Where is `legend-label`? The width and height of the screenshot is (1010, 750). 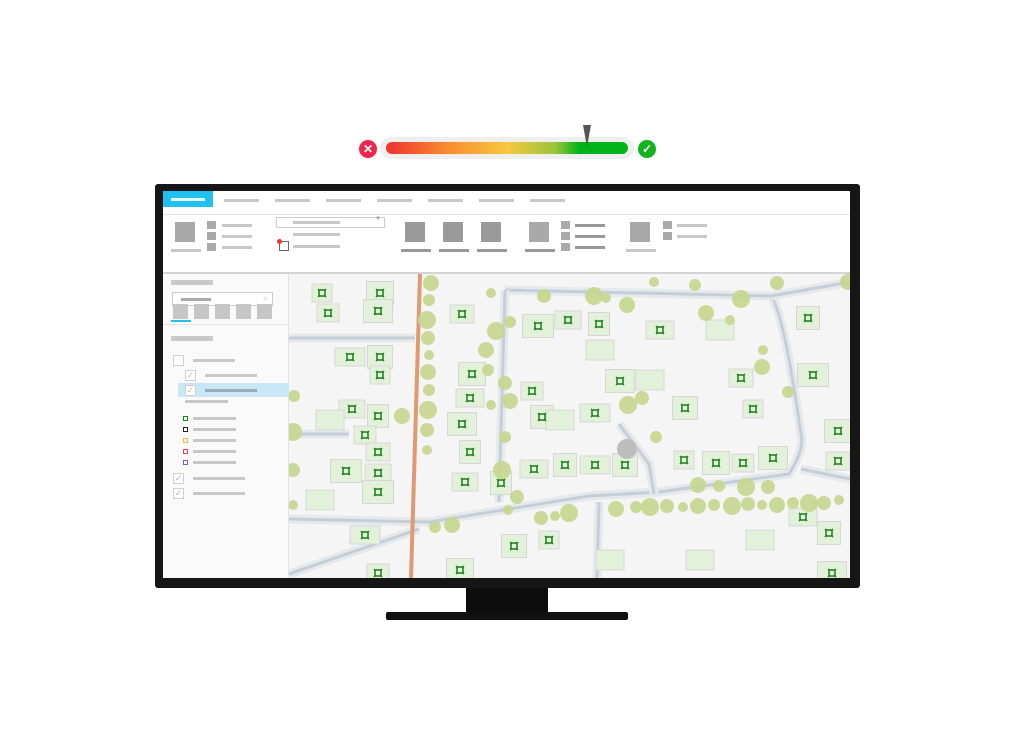 legend-label is located at coordinates (214, 440).